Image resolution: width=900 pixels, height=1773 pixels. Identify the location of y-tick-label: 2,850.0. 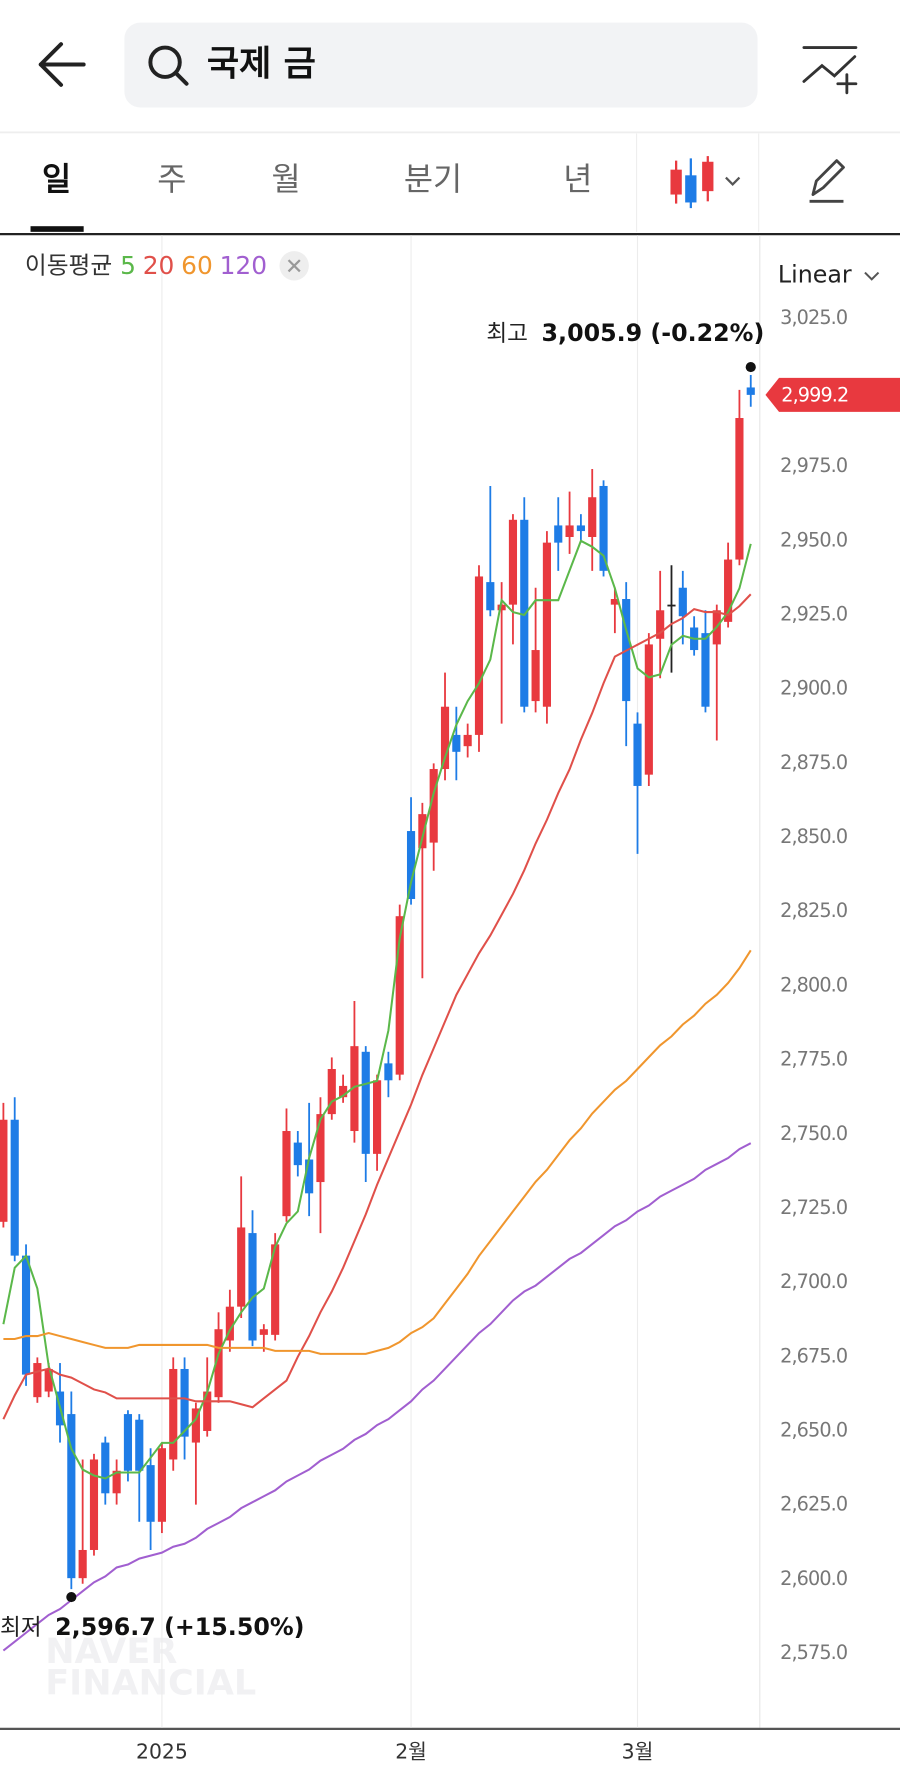
(813, 836).